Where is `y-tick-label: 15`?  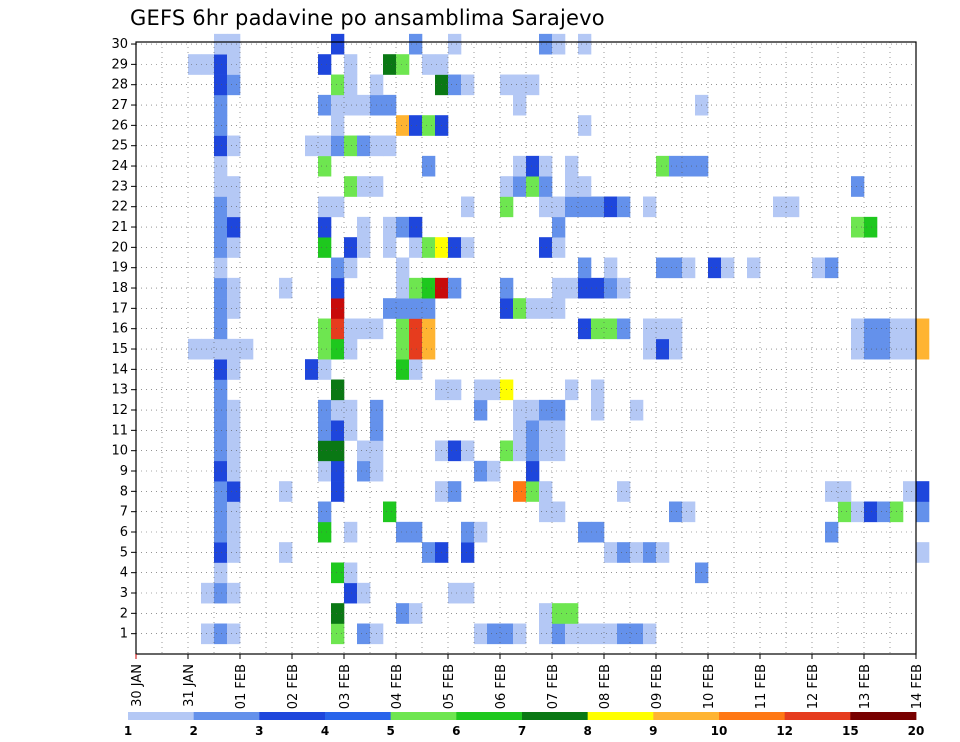
y-tick-label: 15 is located at coordinates (119, 349).